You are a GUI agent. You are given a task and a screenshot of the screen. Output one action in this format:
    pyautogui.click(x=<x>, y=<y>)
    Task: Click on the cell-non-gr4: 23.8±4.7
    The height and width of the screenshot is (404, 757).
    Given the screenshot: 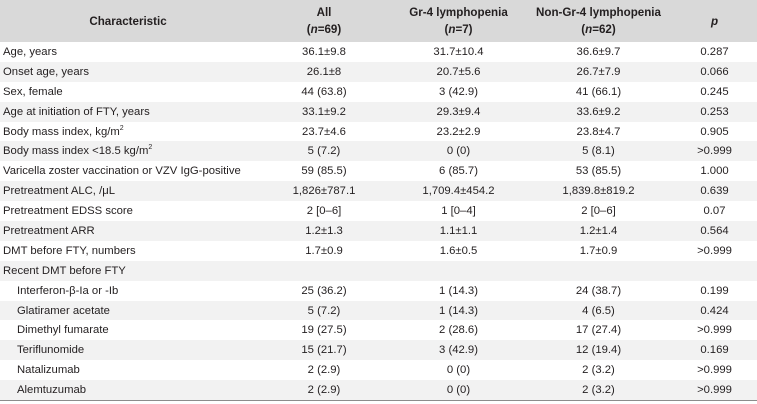 What is the action you would take?
    pyautogui.click(x=598, y=131)
    